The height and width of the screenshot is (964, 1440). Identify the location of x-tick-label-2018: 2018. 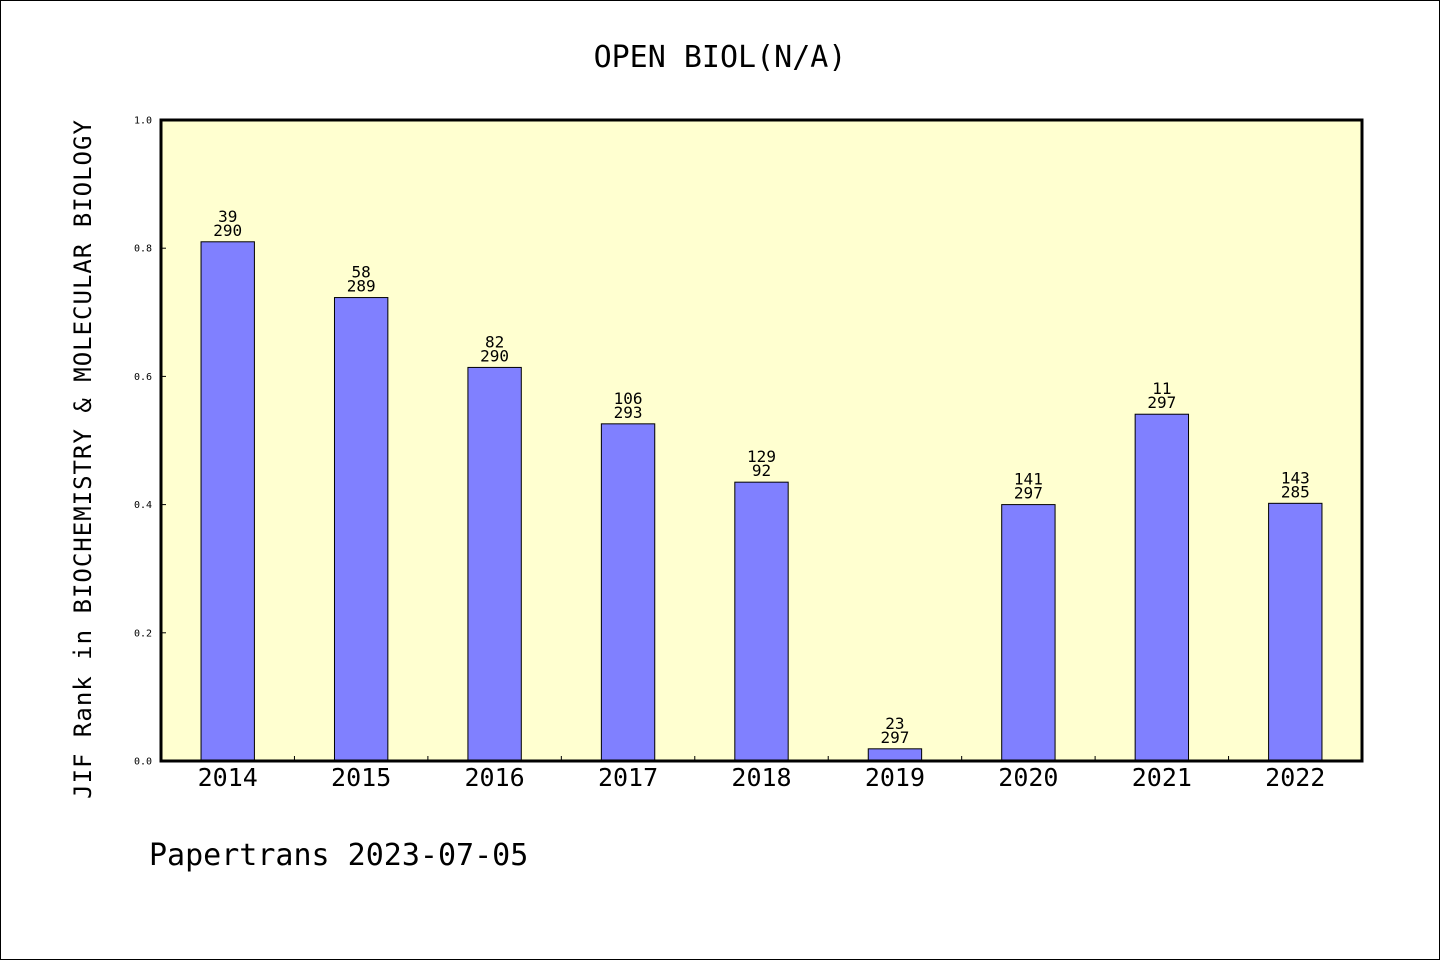
(761, 777).